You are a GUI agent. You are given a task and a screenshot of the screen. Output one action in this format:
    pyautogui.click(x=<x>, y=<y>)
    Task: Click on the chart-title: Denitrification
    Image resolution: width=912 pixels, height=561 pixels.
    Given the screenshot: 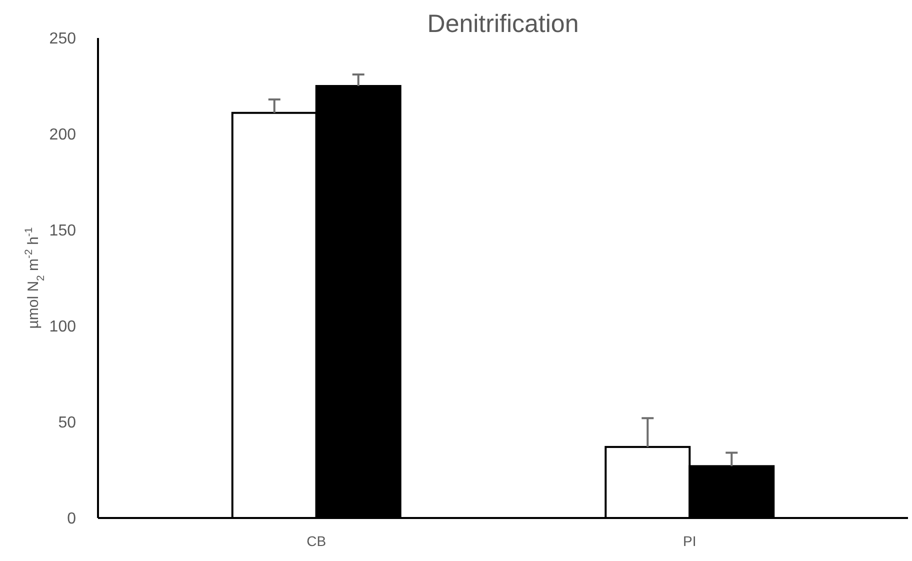 What is the action you would take?
    pyautogui.click(x=503, y=24)
    